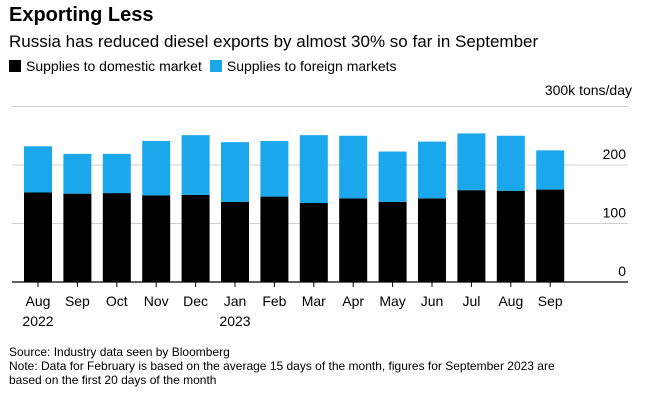 The image size is (672, 407). What do you see at coordinates (615, 213) in the screenshot?
I see `y-tick-label-100: 100` at bounding box center [615, 213].